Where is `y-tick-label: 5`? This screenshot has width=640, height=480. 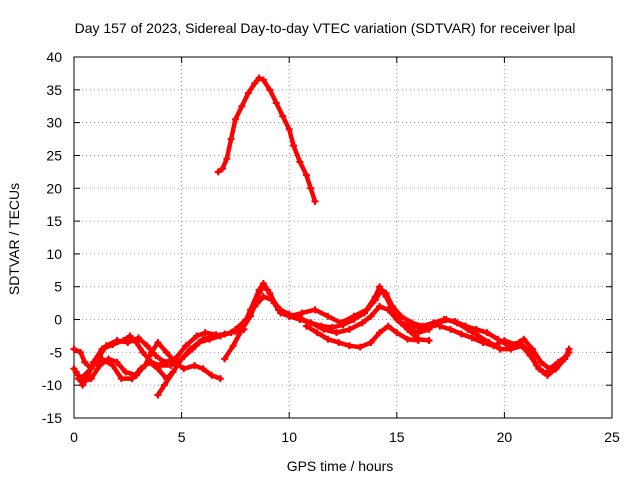
y-tick-label: 5 is located at coordinates (58, 287).